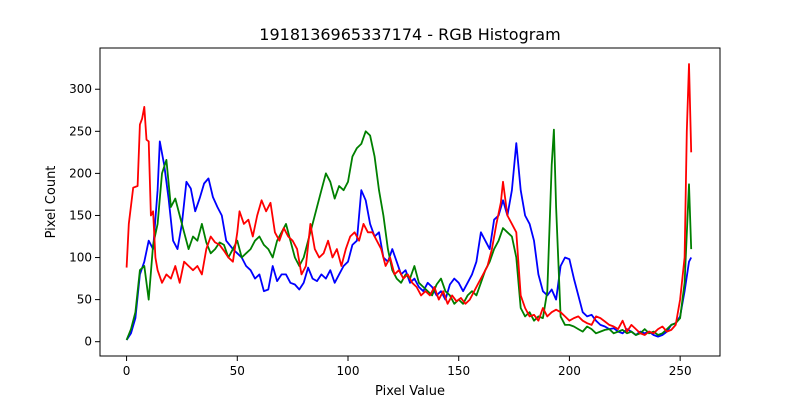  Describe the element at coordinates (88, 342) in the screenshot. I see `y-tick-label: 0` at that location.